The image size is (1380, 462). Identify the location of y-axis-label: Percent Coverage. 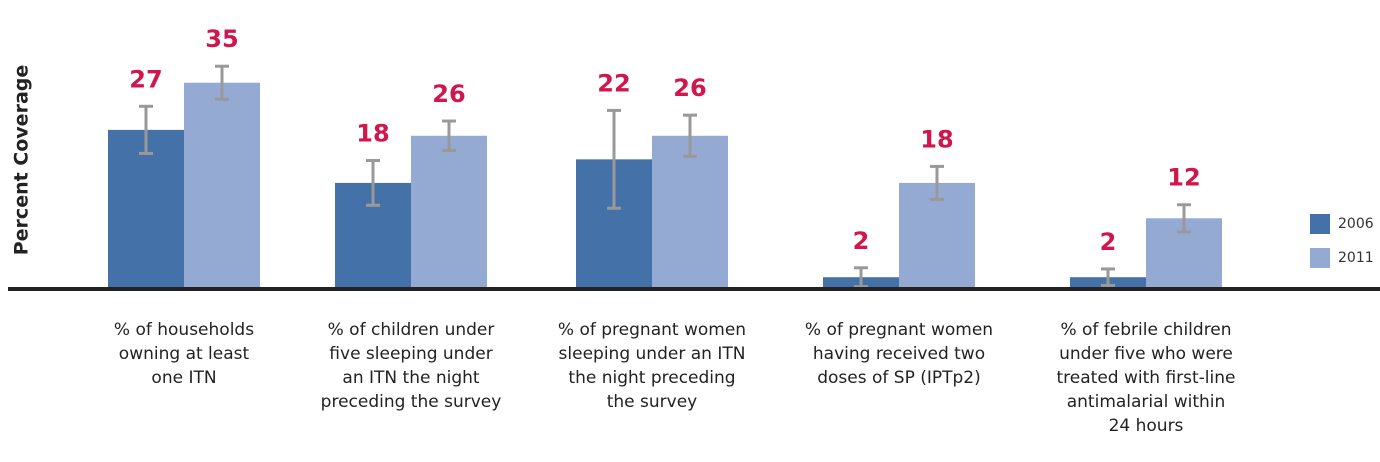
(22, 160).